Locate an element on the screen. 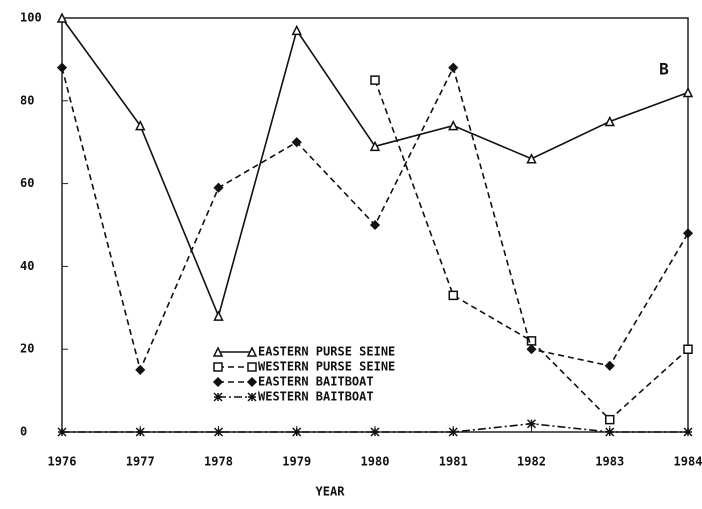  y-tick-label: 100 is located at coordinates (31, 18).